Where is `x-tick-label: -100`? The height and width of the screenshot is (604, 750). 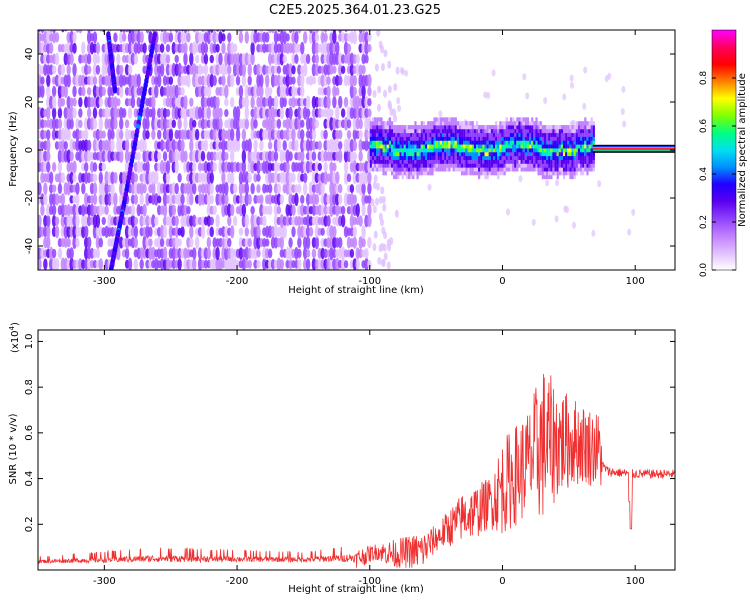 x-tick-label: -100 is located at coordinates (369, 581).